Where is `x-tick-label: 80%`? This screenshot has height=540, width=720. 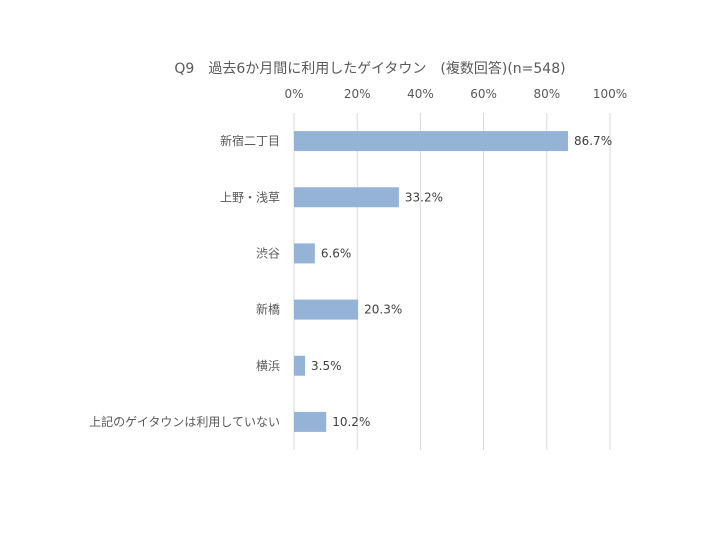 x-tick-label: 80% is located at coordinates (546, 94).